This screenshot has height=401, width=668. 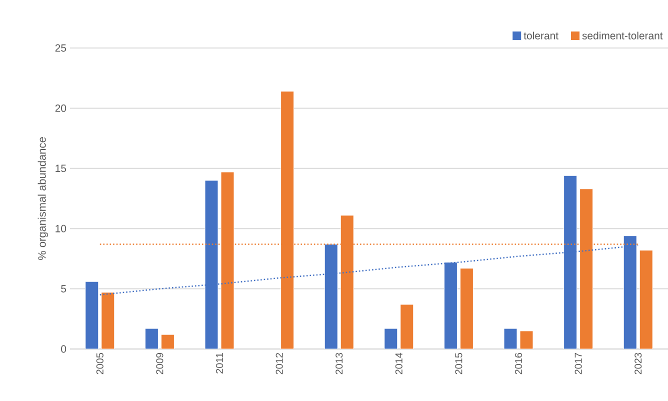 What do you see at coordinates (100, 363) in the screenshot?
I see `x-tick-label: 2005` at bounding box center [100, 363].